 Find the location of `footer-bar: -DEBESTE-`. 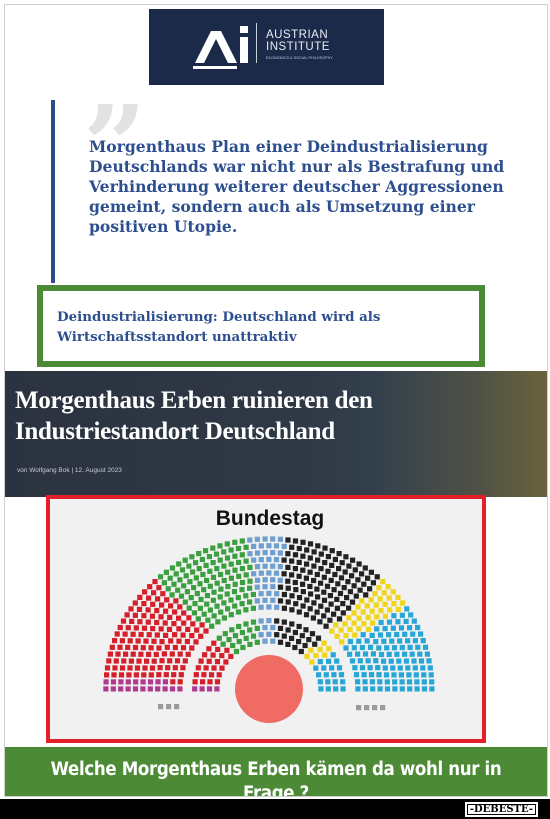

footer-bar: -DEBESTE- is located at coordinates (275, 809).